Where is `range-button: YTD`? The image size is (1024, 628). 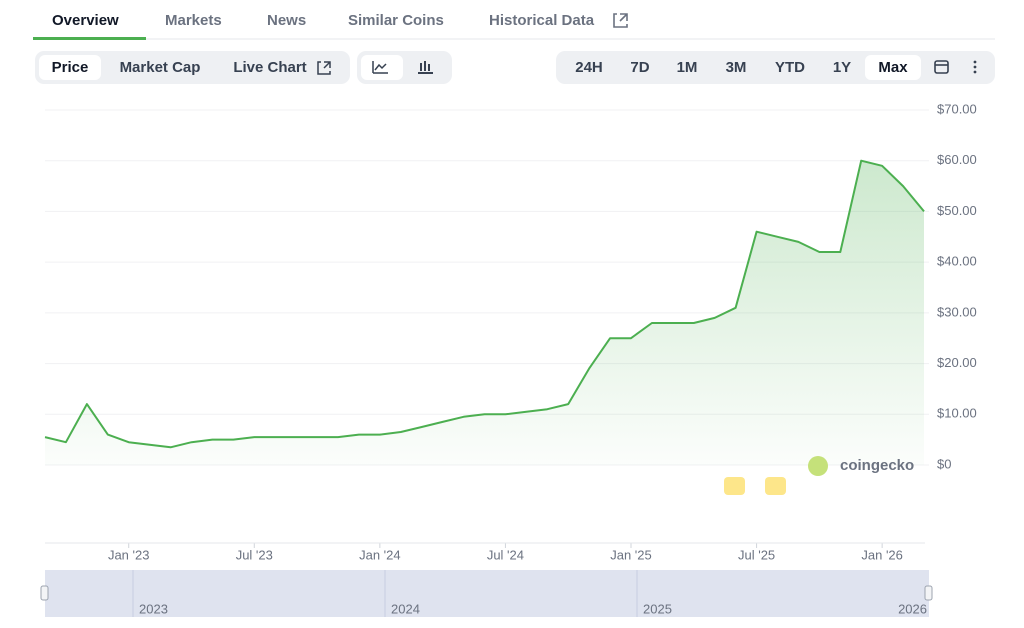 range-button: YTD is located at coordinates (790, 67).